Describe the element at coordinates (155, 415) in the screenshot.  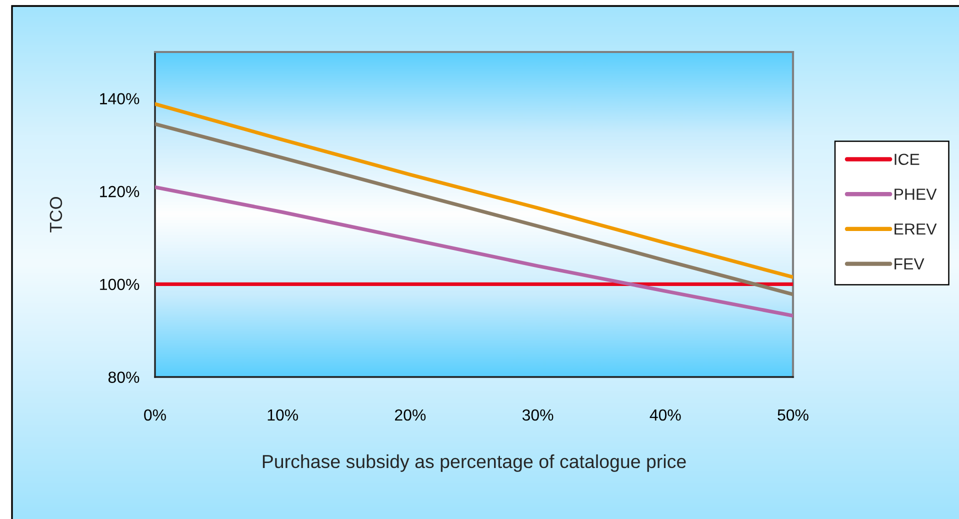
I see `x-tick-label: 0%` at that location.